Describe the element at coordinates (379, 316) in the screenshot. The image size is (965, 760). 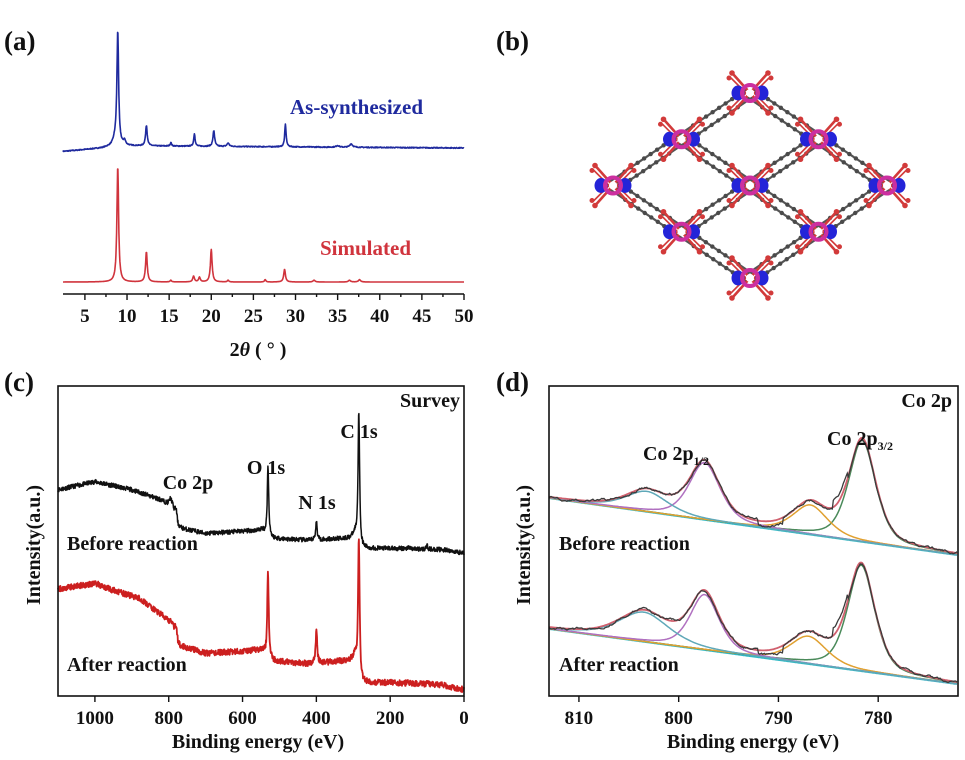
I see `x-tick-label: 40` at that location.